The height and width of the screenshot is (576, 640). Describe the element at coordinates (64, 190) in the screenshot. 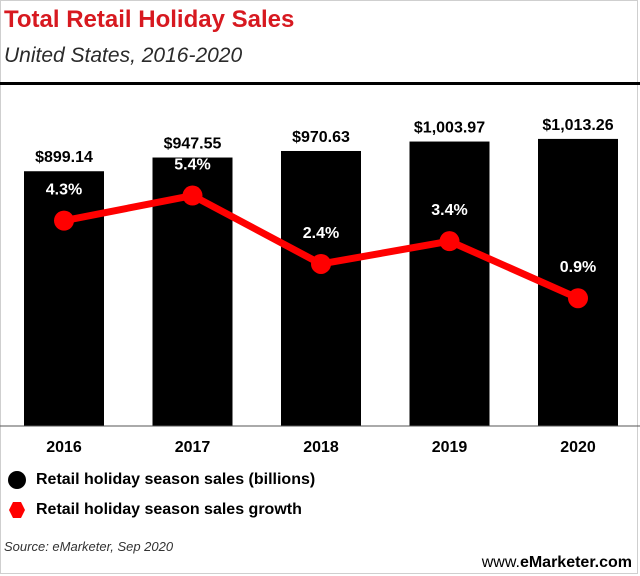

I see `growth-value-label-2016: 4.3%` at that location.